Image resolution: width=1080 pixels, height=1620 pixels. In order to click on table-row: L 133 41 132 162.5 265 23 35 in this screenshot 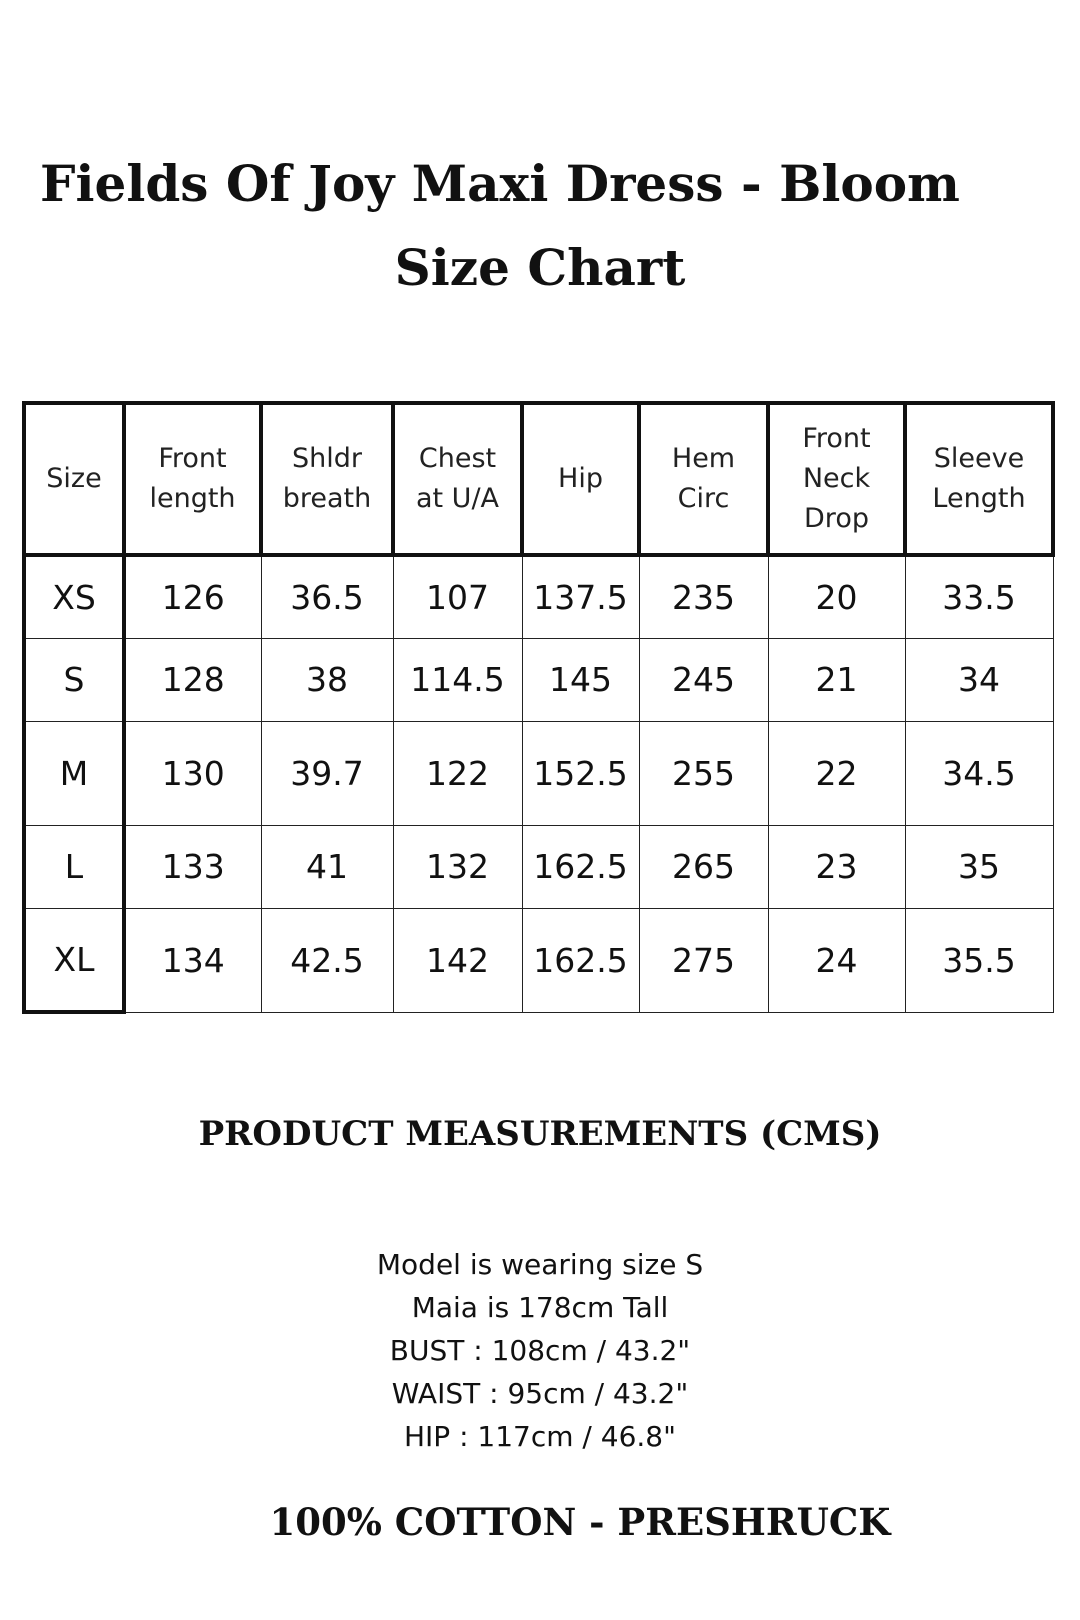, I will do `click(538, 866)`.